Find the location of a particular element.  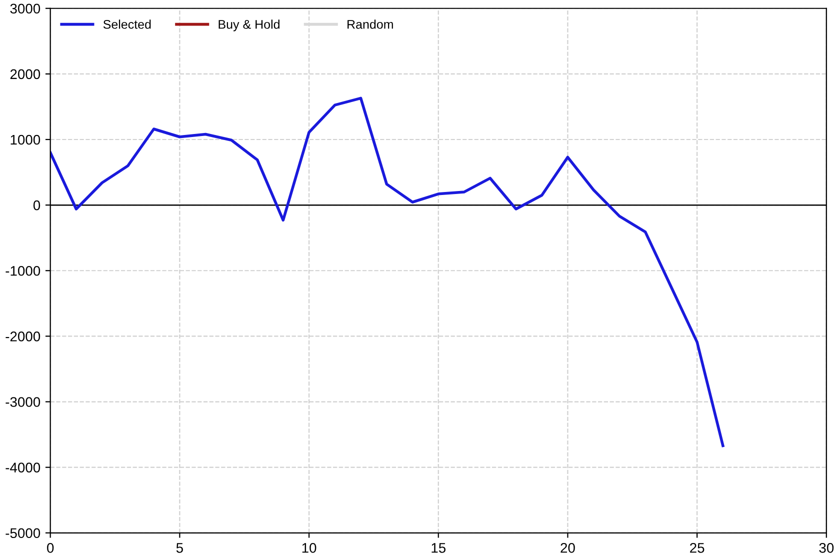

y-tick-label: -2000 is located at coordinates (23, 337).